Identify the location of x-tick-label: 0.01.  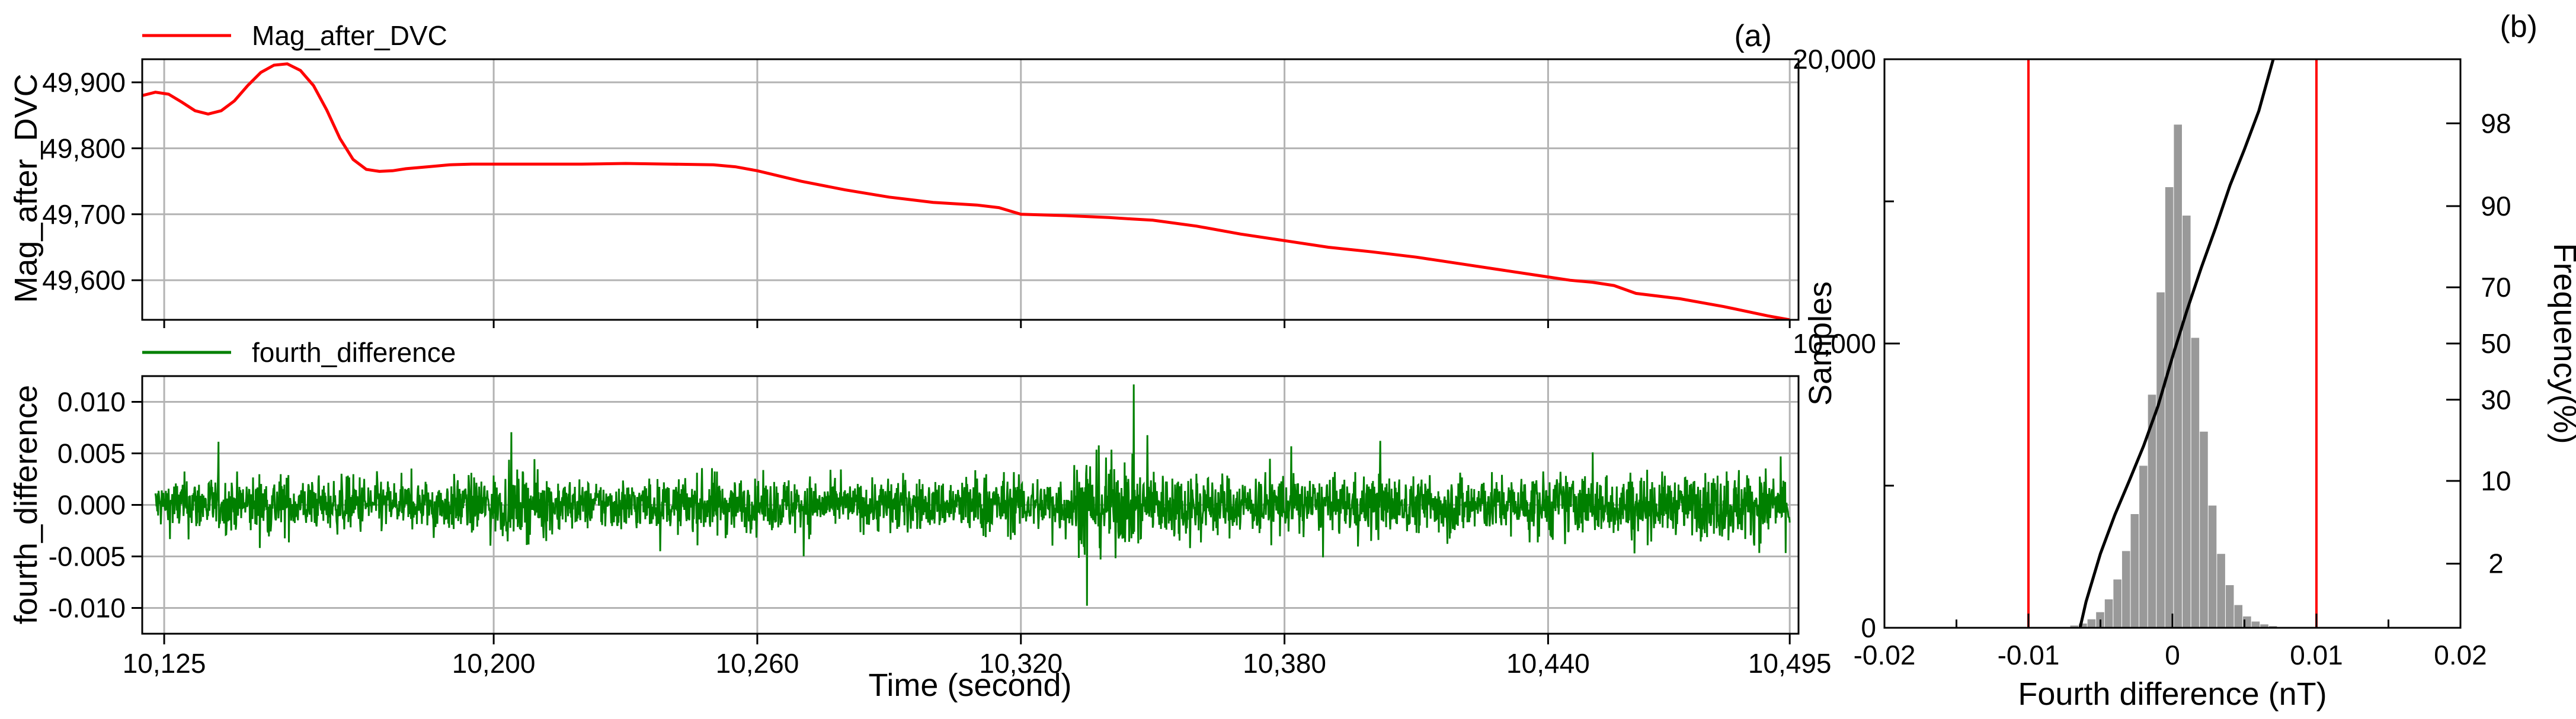
(2316, 655).